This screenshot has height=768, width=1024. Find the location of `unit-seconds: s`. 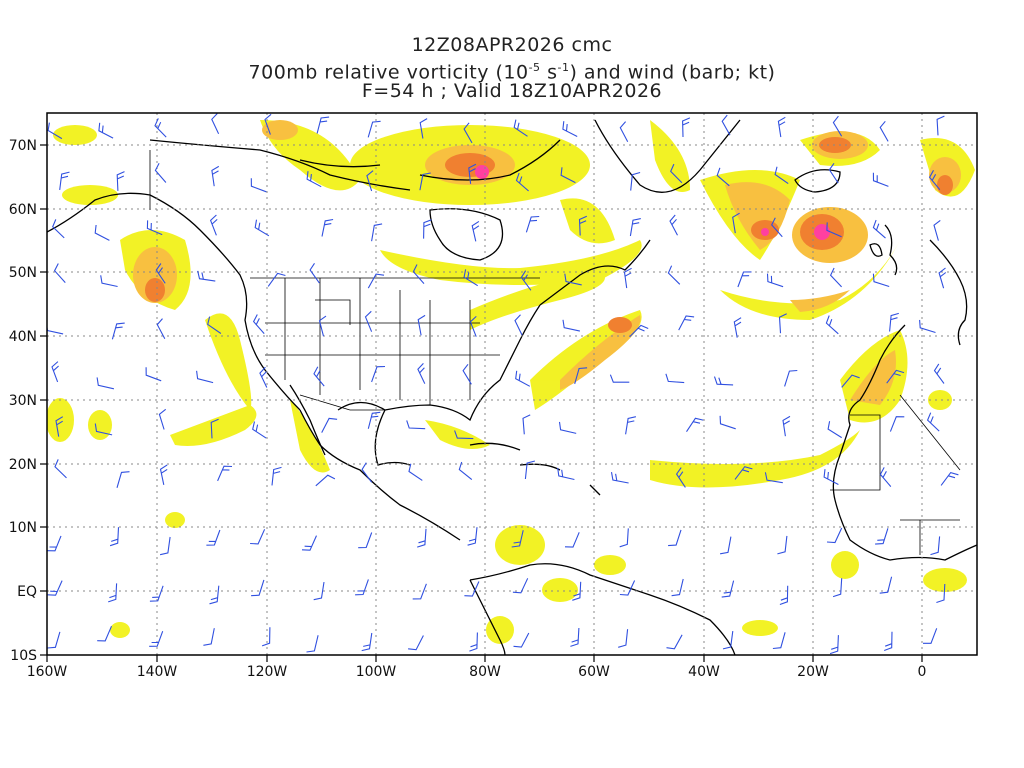

unit-seconds: s is located at coordinates (549, 72).